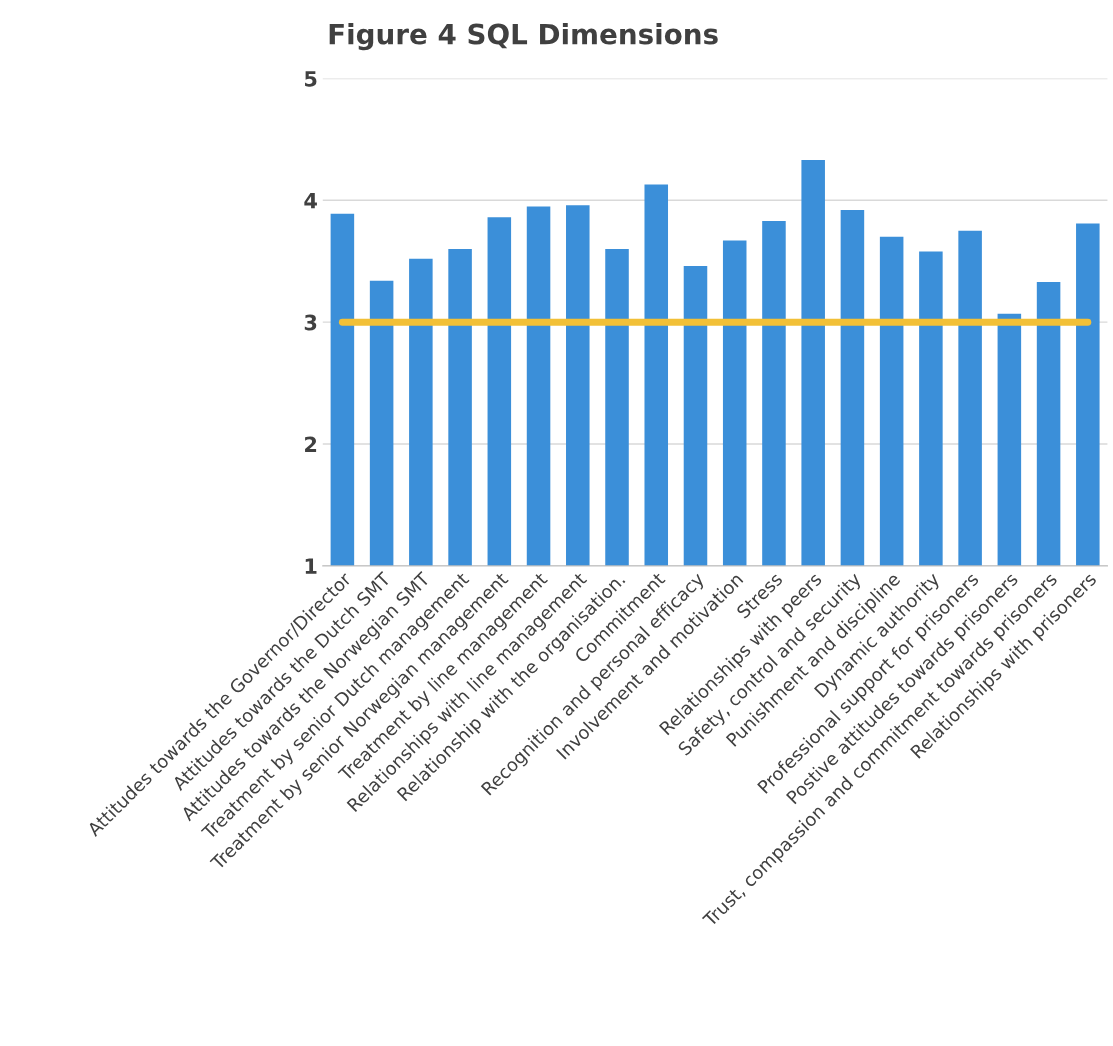 This screenshot has width=1113, height=1046. I want to click on y-tick-label: 5, so click(311, 79).